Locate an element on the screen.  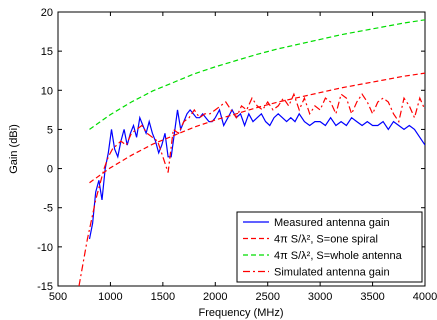
x-tick-label: 2000 is located at coordinates (215, 297).